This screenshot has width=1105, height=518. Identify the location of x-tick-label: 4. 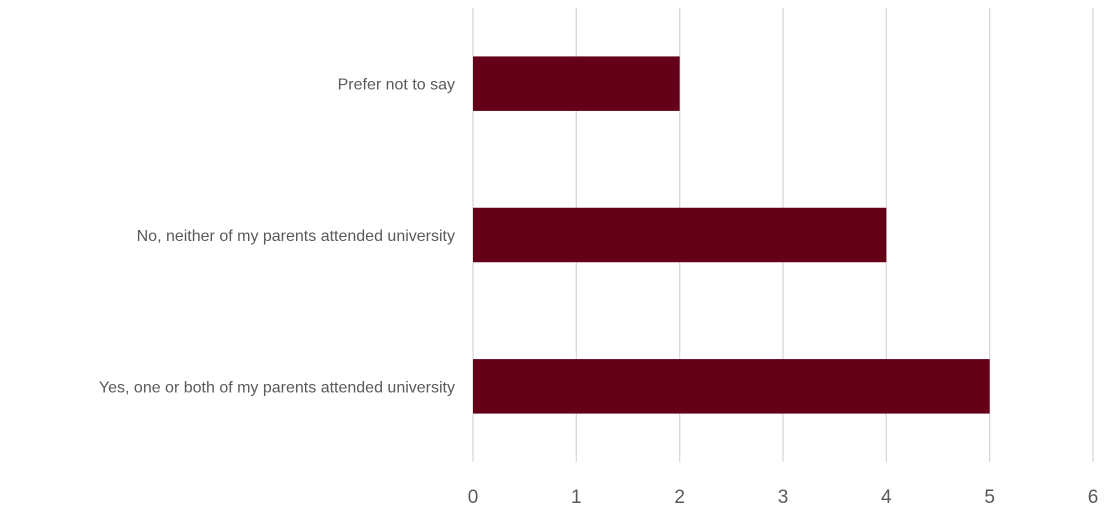
(886, 497).